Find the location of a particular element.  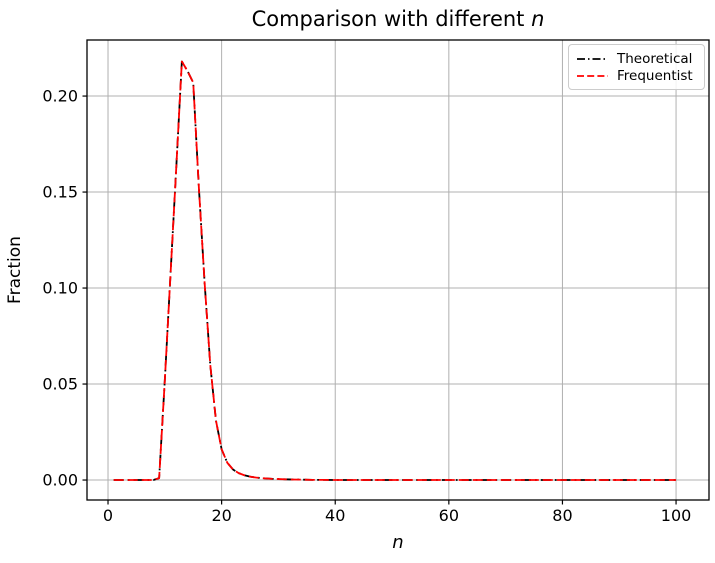

legend-entry-theoretical: Theoretical is located at coordinates (636, 58).